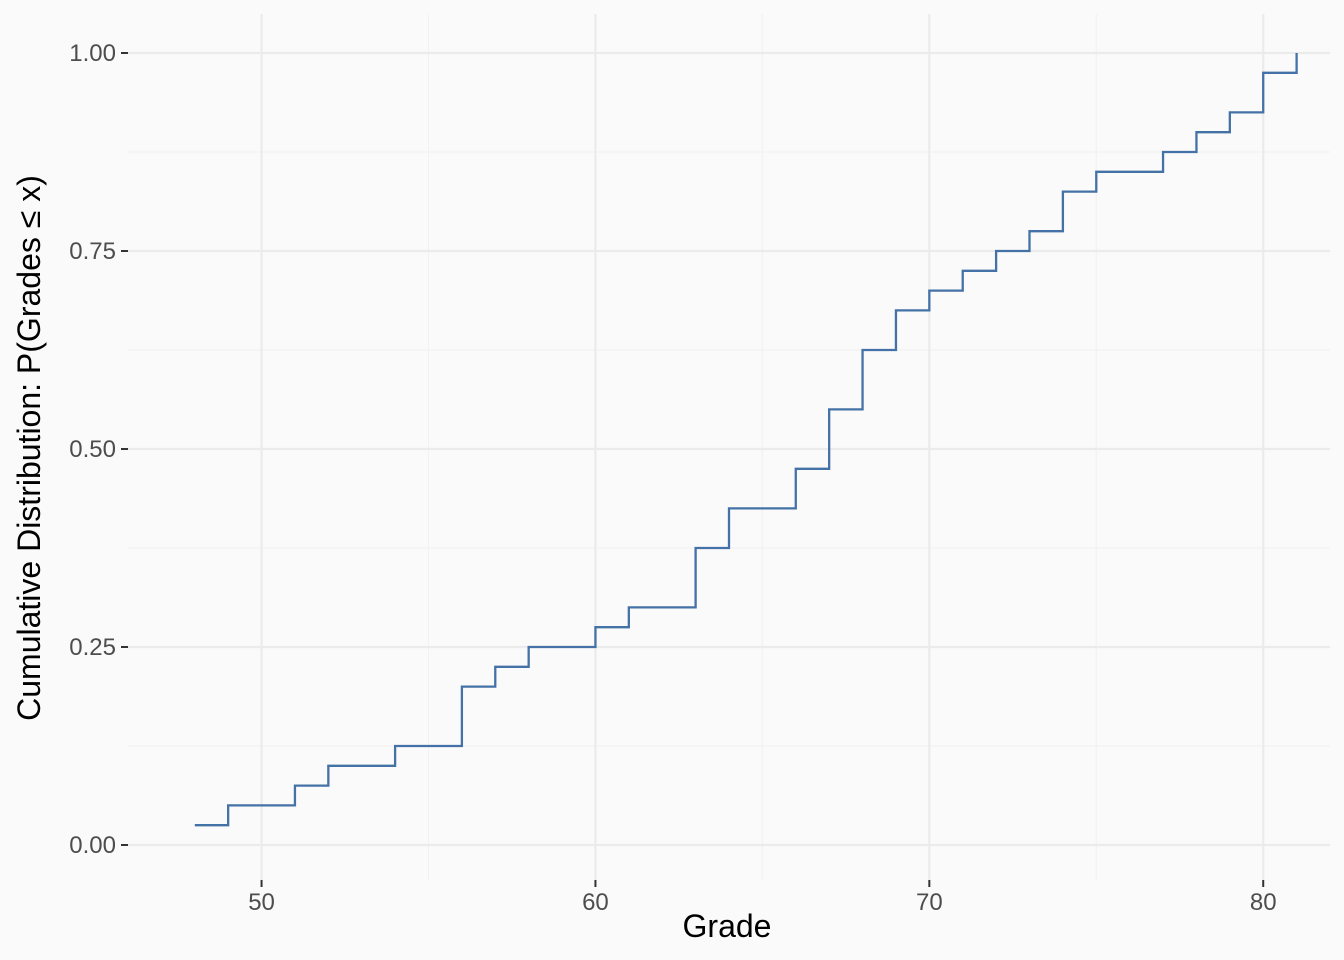 Image resolution: width=1344 pixels, height=960 pixels. I want to click on x-tick-label: 80, so click(1263, 902).